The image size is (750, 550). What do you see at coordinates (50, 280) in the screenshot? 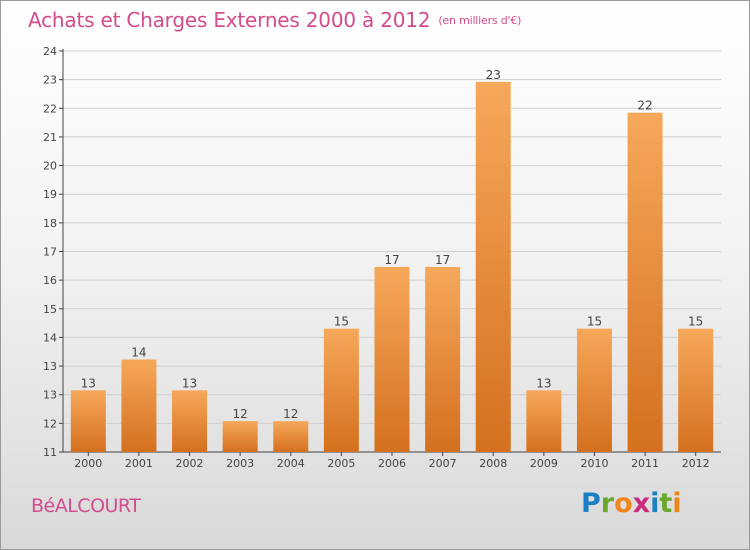
I see `y-tick-label: 16` at bounding box center [50, 280].